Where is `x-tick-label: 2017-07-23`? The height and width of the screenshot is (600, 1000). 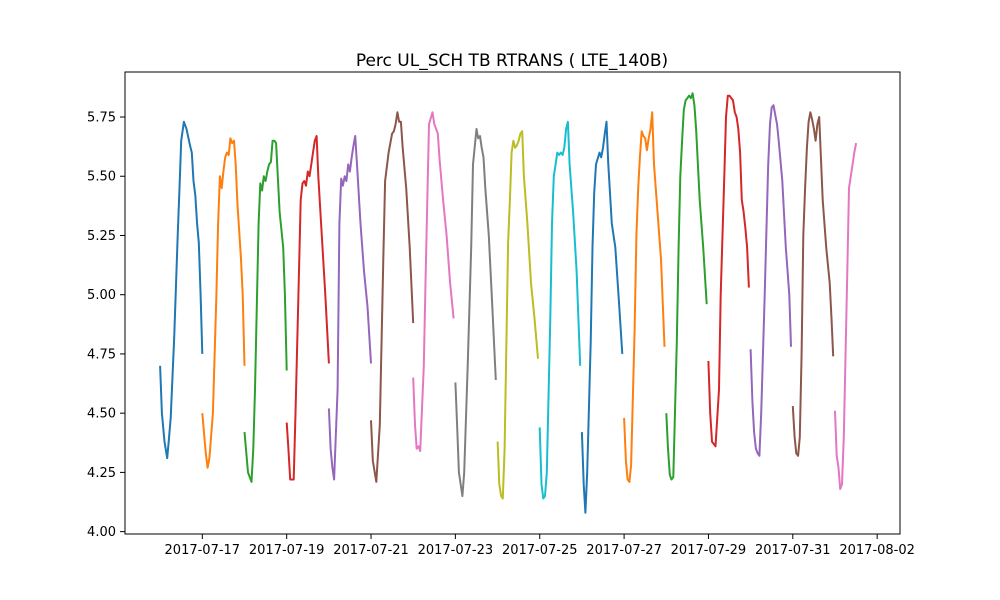 x-tick-label: 2017-07-23 is located at coordinates (456, 550).